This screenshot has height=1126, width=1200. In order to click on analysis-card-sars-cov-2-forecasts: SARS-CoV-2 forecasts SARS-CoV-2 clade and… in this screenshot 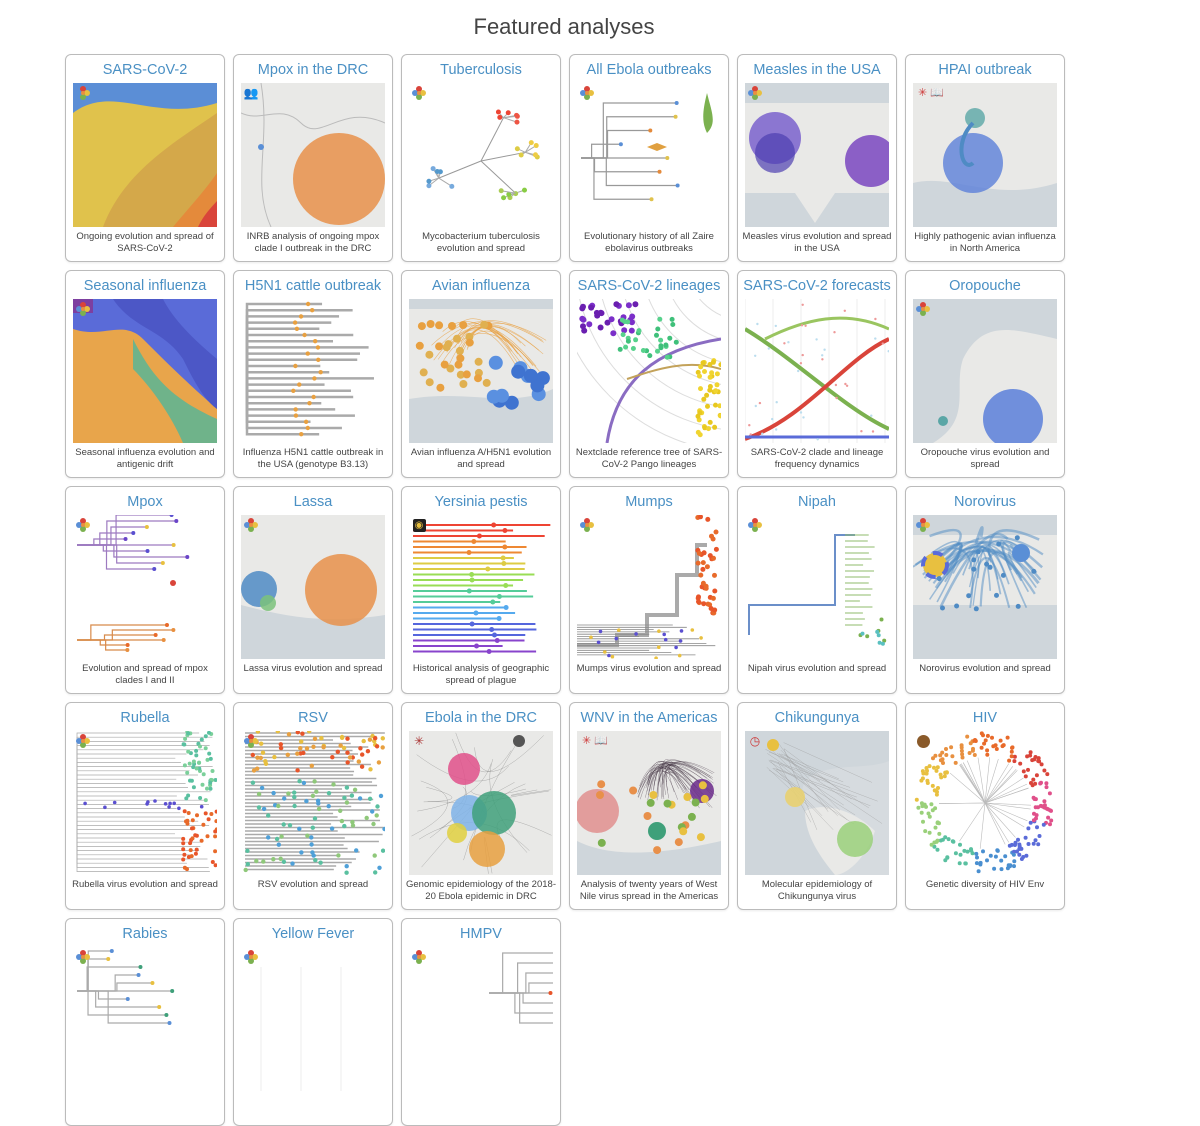, I will do `click(817, 374)`.